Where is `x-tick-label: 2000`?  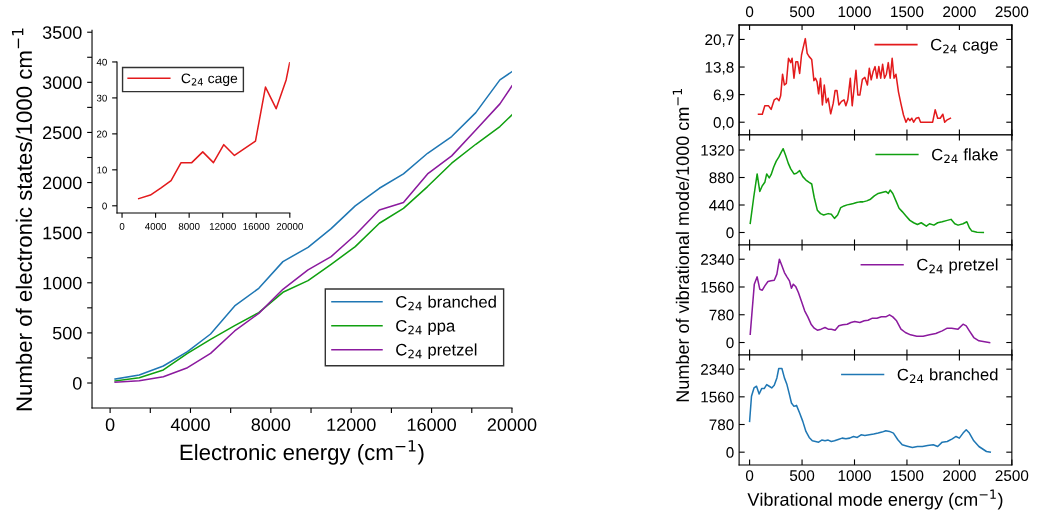
x-tick-label: 2000 is located at coordinates (959, 476).